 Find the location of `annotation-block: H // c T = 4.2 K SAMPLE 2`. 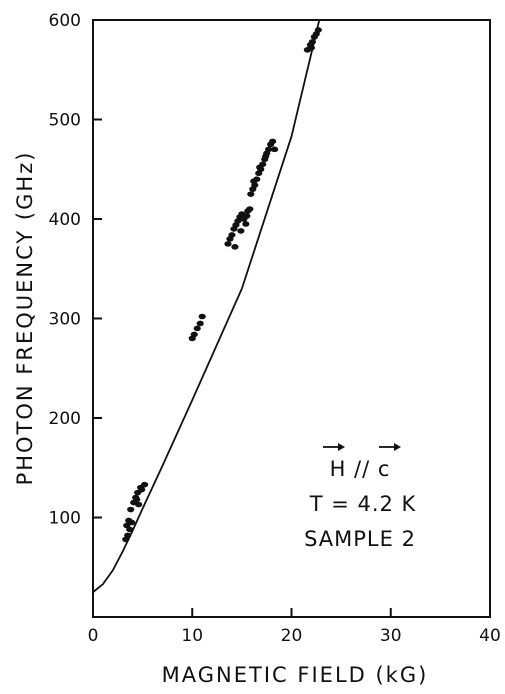

annotation-block: H // c T = 4.2 K SAMPLE 2 is located at coordinates (360, 497).